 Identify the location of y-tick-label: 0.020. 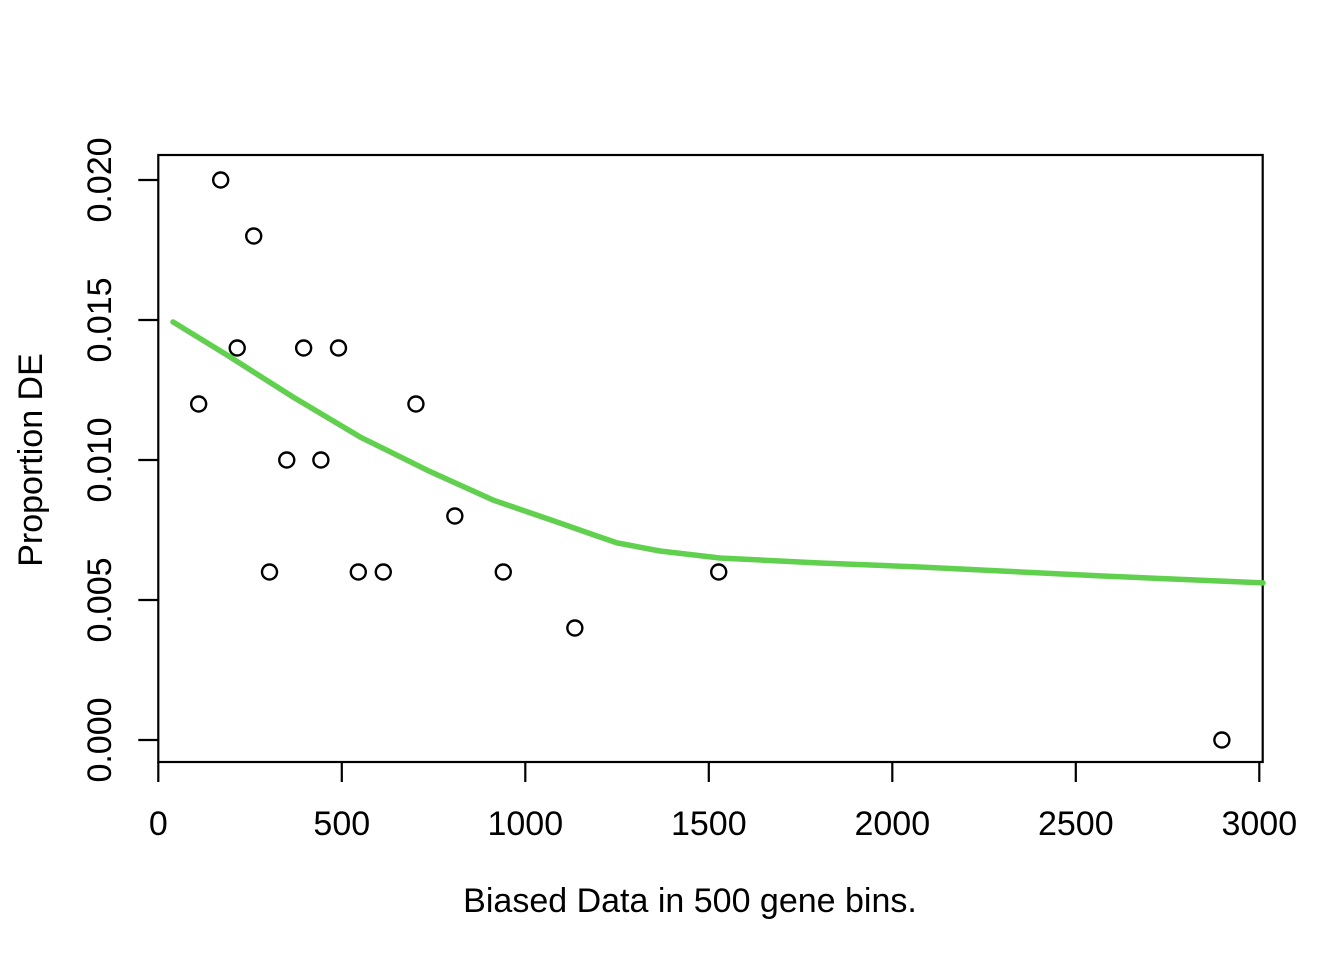
(100, 179).